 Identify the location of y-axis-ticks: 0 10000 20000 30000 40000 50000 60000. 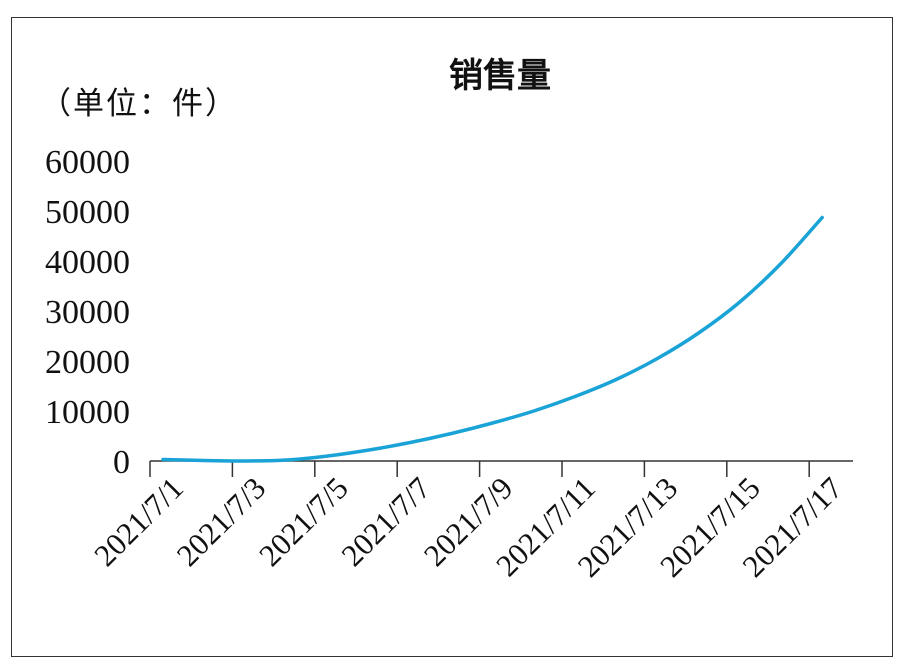
(87, 312).